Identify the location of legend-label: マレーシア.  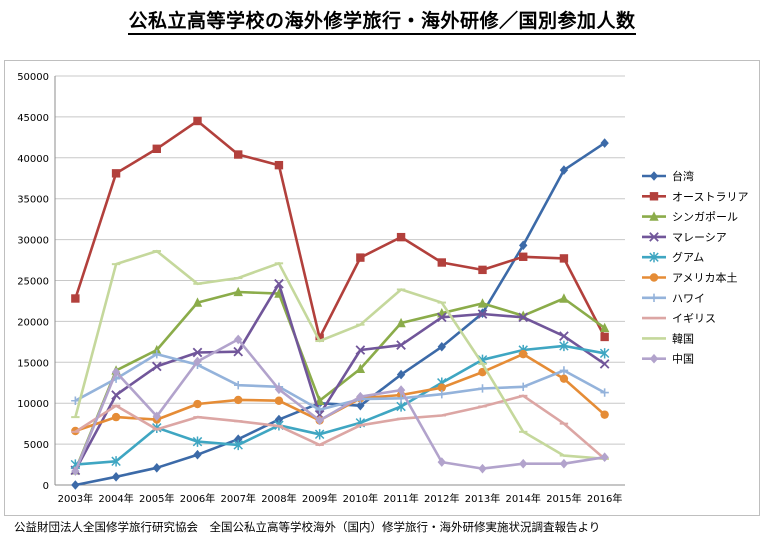
(699, 237).